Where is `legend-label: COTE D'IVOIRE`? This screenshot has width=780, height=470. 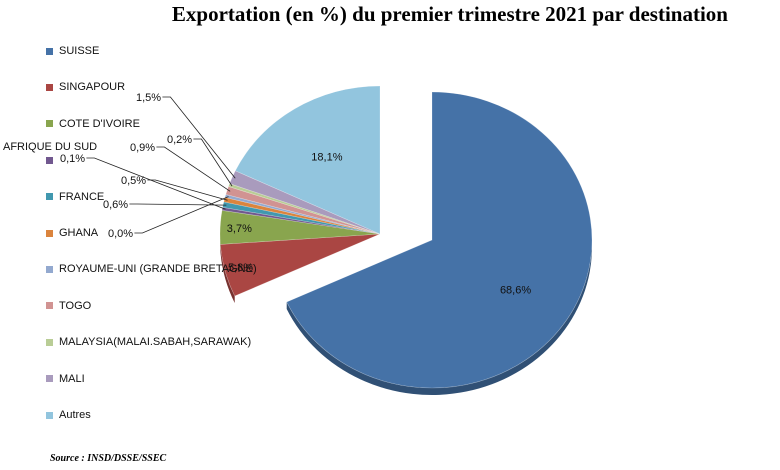
legend-label: COTE D'IVOIRE is located at coordinates (99, 123).